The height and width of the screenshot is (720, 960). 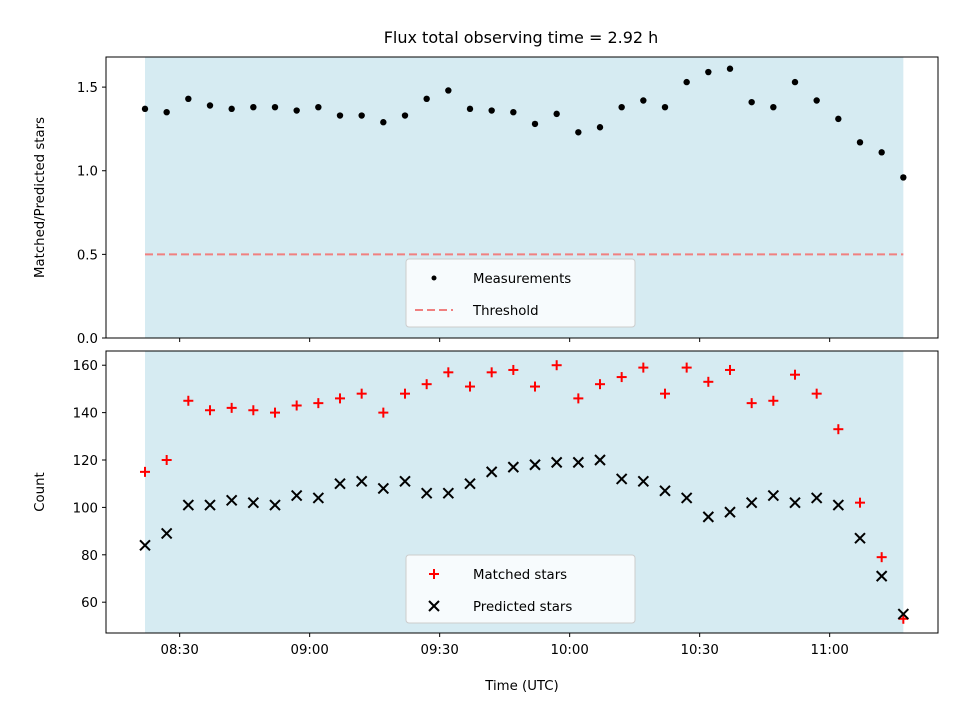 I want to click on x-tick-label: 08:30, so click(x=180, y=650).